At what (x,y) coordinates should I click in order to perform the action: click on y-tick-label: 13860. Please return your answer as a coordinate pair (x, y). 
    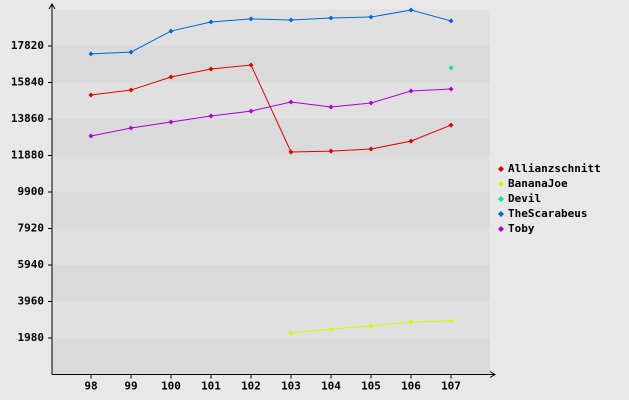
    Looking at the image, I should click on (27, 118).